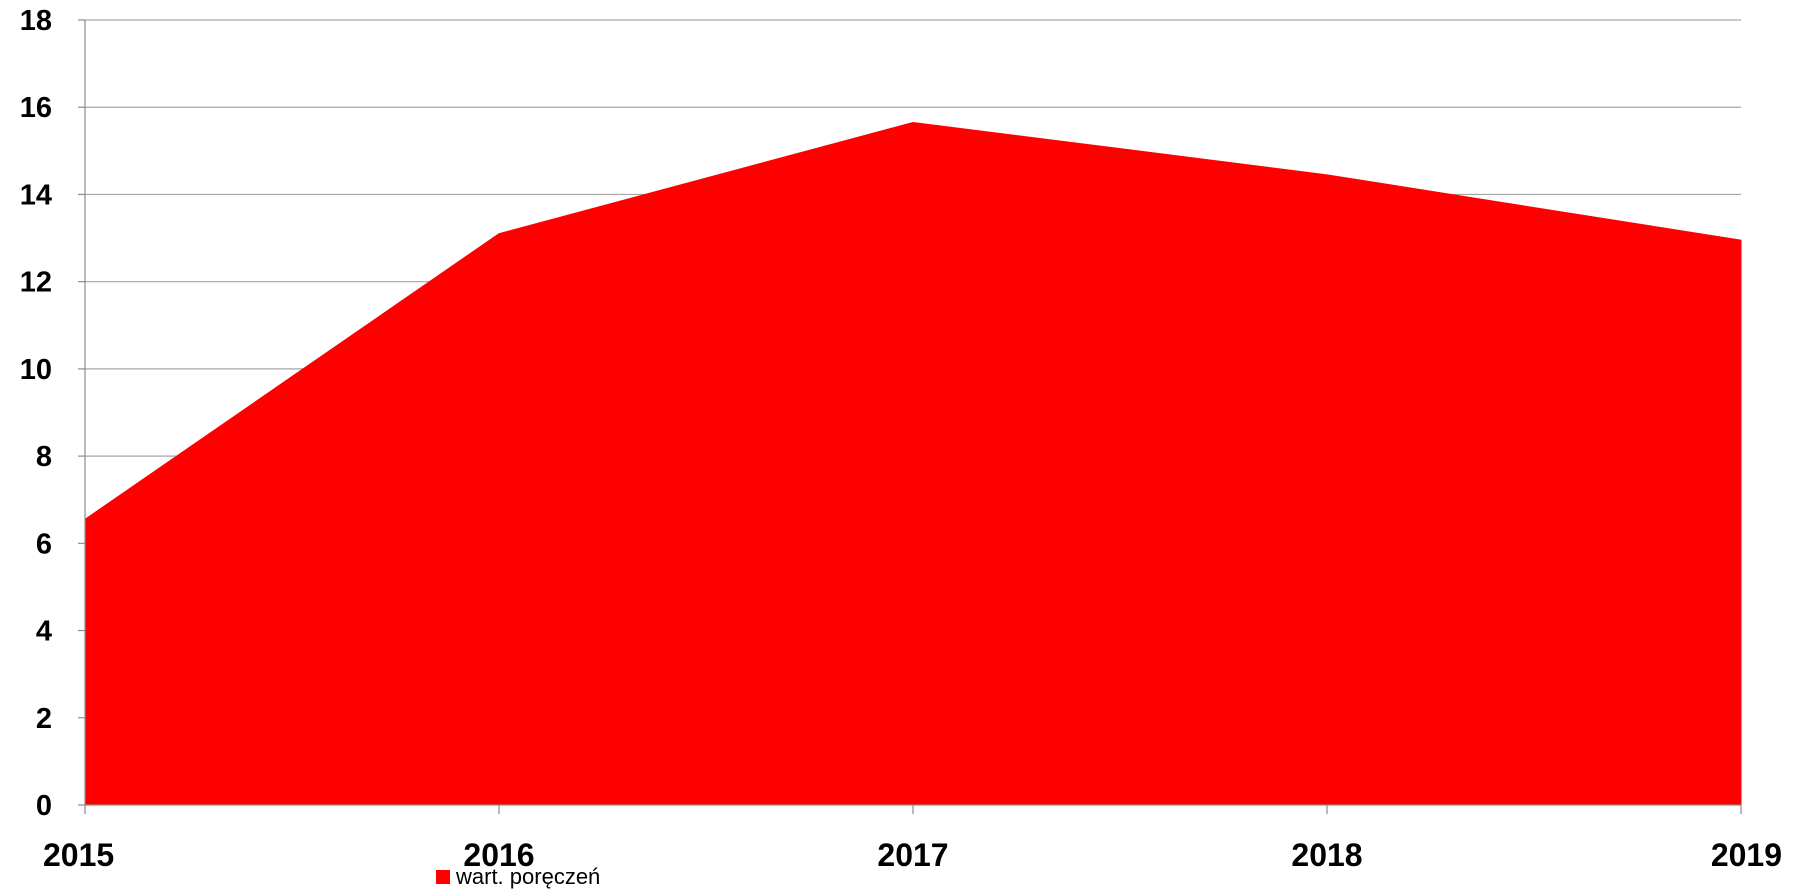  What do you see at coordinates (498, 855) in the screenshot?
I see `x-tick-label: 2016` at bounding box center [498, 855].